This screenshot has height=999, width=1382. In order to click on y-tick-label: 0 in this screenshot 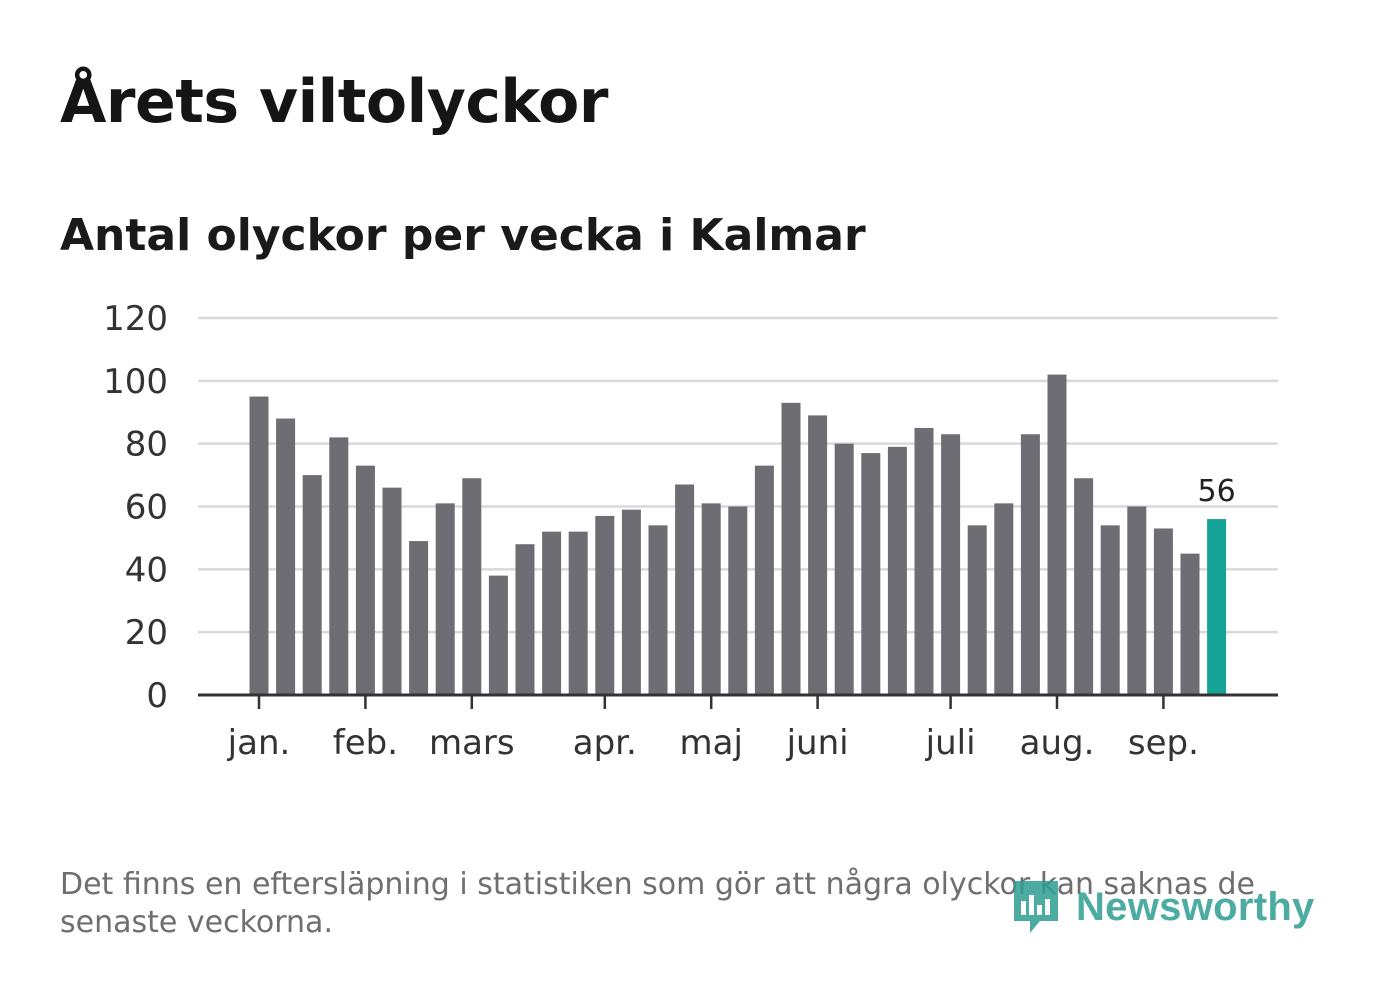, I will do `click(157, 696)`.